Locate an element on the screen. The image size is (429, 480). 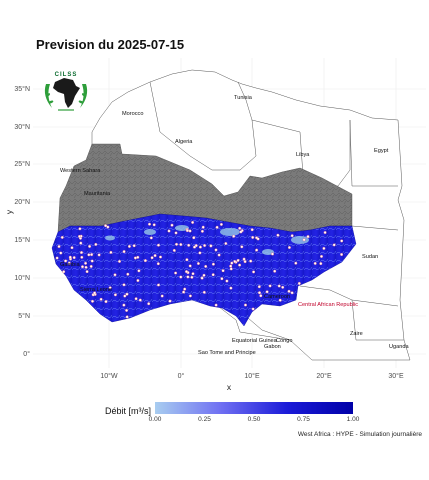
y-tick: 35°N is located at coordinates (22, 89).